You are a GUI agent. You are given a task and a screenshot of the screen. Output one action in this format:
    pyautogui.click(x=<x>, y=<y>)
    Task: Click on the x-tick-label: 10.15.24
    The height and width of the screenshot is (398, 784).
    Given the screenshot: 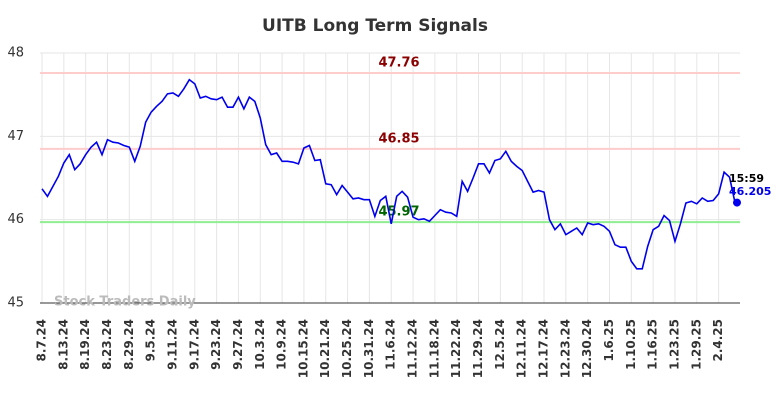 What is the action you would take?
    pyautogui.click(x=303, y=348)
    